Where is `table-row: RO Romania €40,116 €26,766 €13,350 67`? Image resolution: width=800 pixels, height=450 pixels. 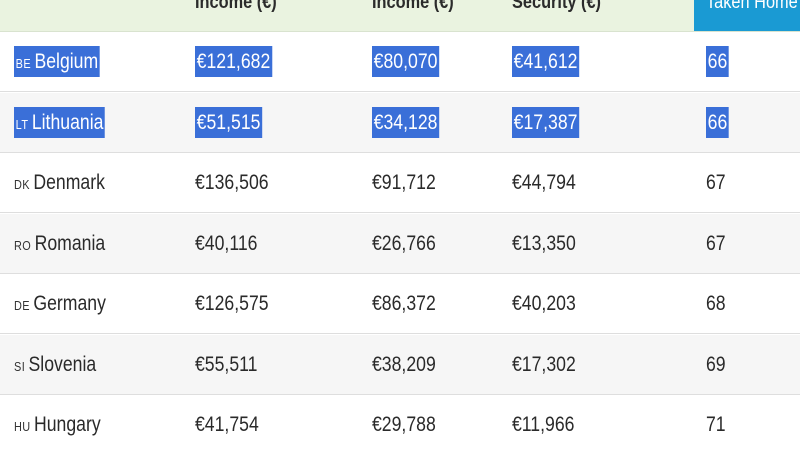
table-row: RO Romania €40,116 €26,766 €13,350 67 is located at coordinates (400, 243).